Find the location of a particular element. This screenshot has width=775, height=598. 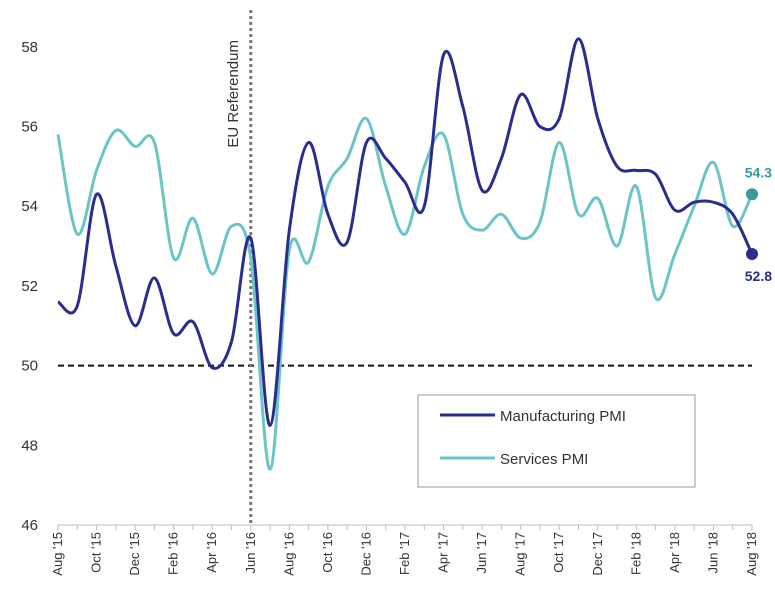

x-tick-label: Feb '18 is located at coordinates (635, 553).